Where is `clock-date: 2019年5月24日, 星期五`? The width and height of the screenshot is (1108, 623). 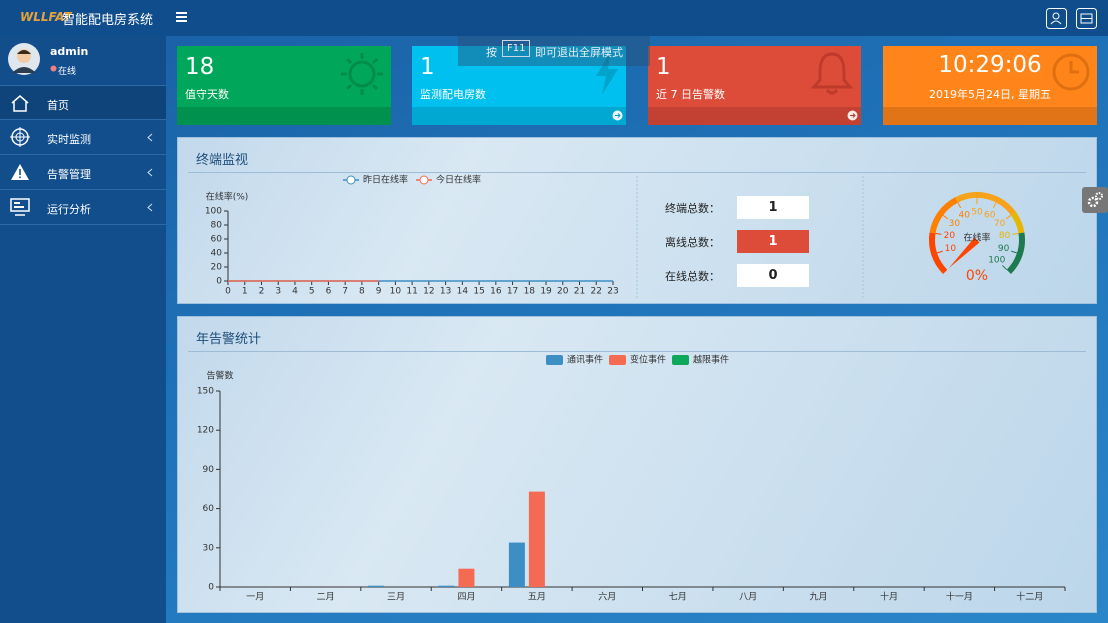 clock-date: 2019年5月24日, 星期五 is located at coordinates (990, 94).